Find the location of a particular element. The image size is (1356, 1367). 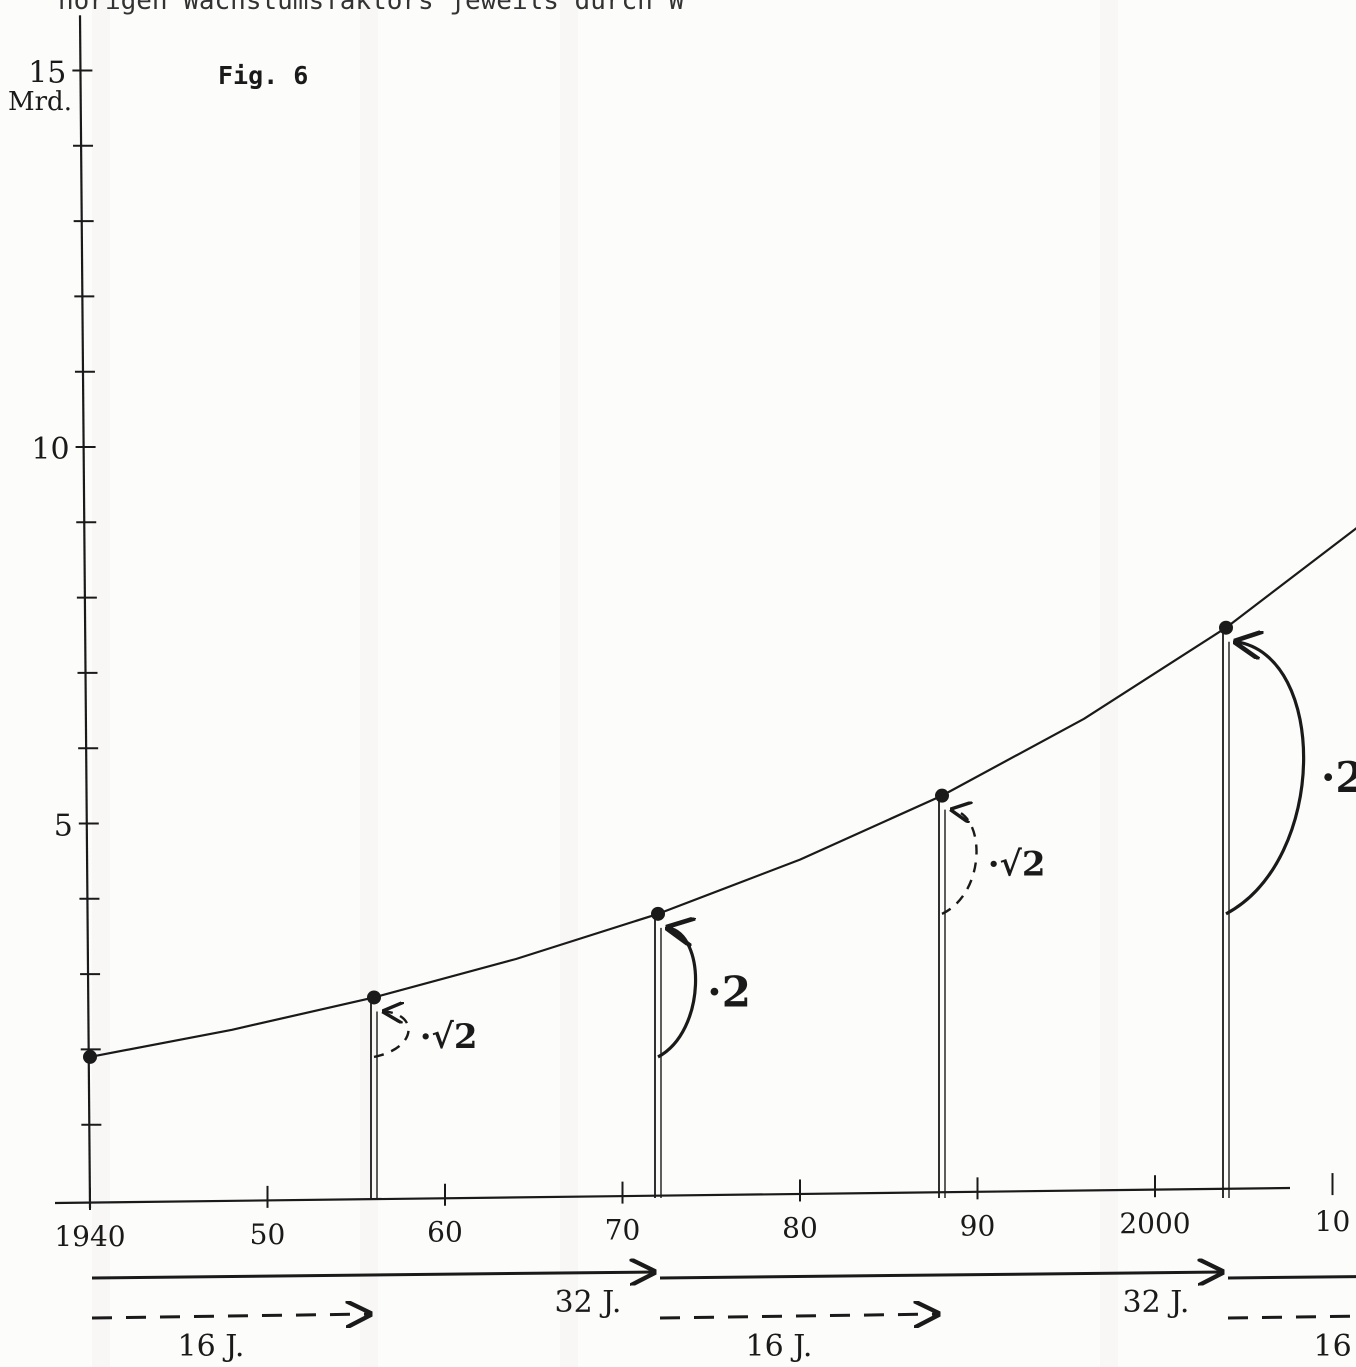

figure-label: Fig. 6 is located at coordinates (263, 75).